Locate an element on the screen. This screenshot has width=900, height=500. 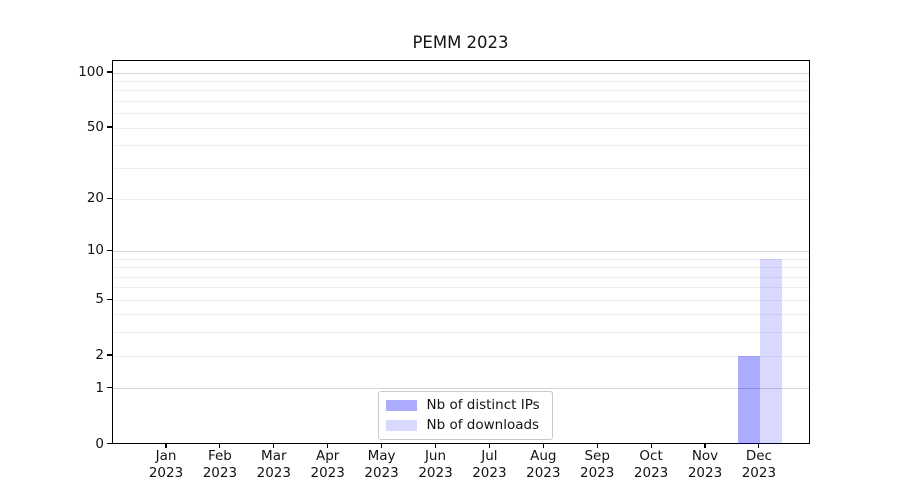
x-tick-label: Feb 2023 is located at coordinates (220, 465).